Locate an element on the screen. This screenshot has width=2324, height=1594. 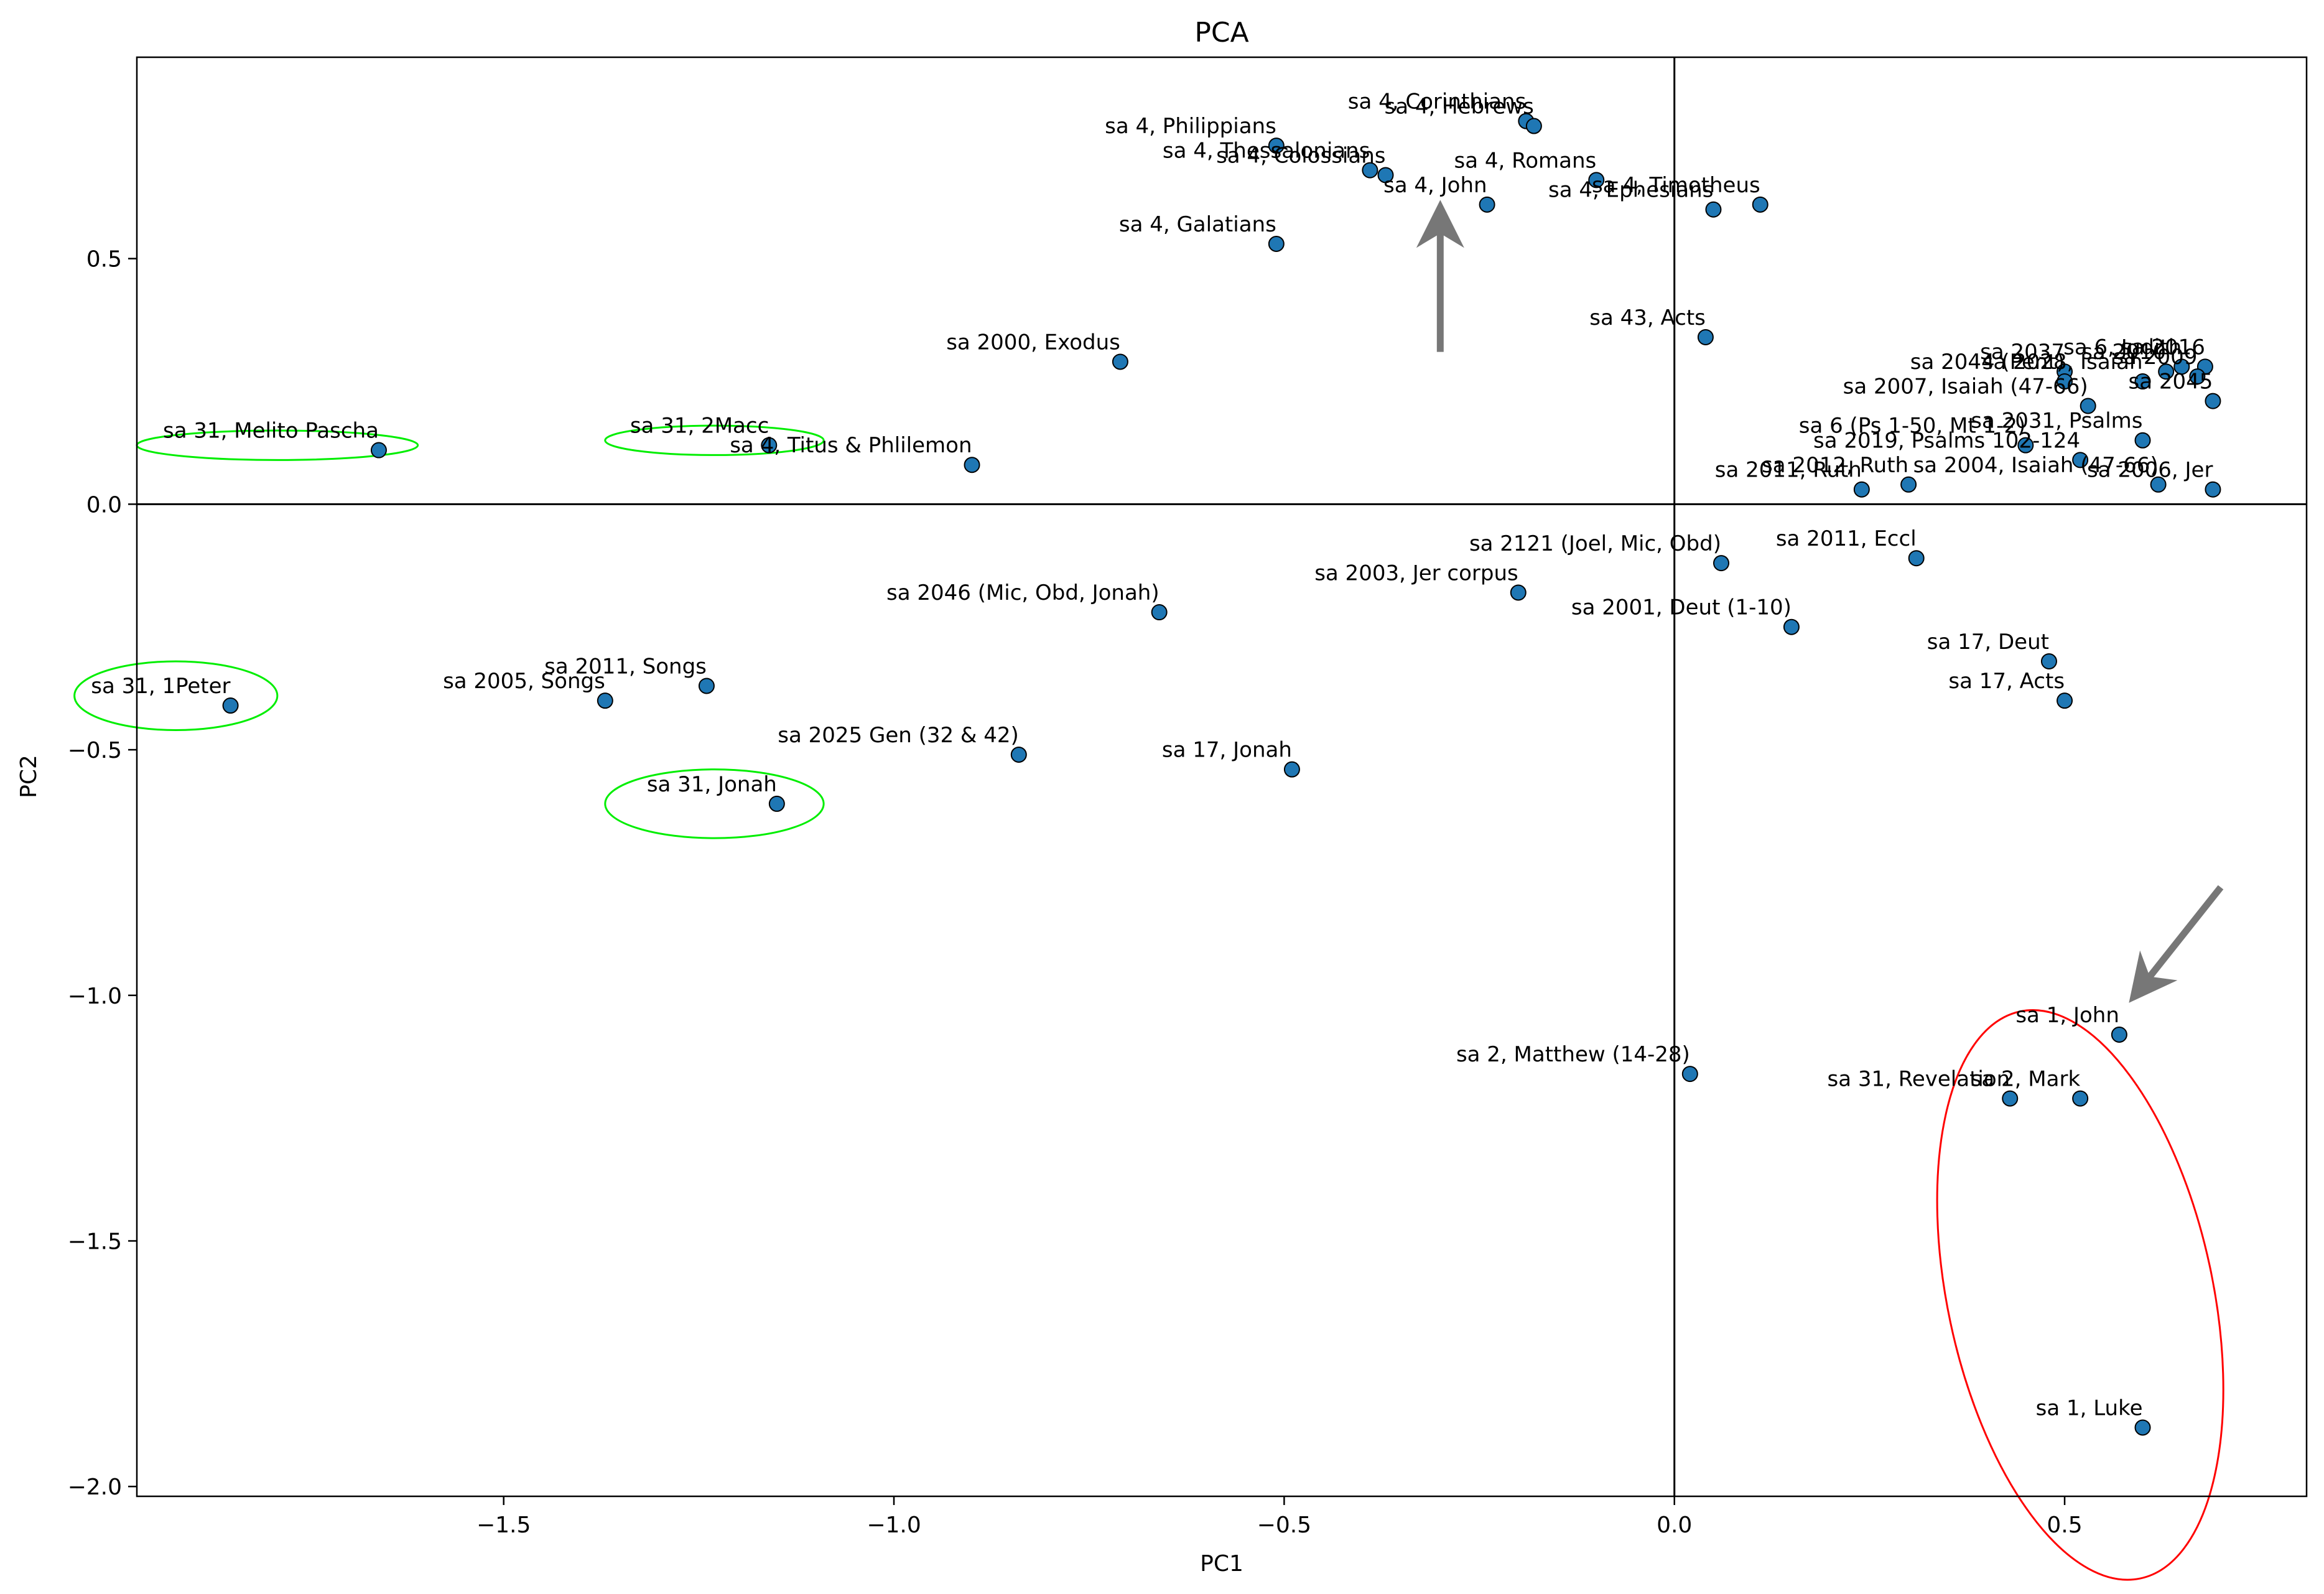
point-label: sa 4, Galatians is located at coordinates (1197, 225).